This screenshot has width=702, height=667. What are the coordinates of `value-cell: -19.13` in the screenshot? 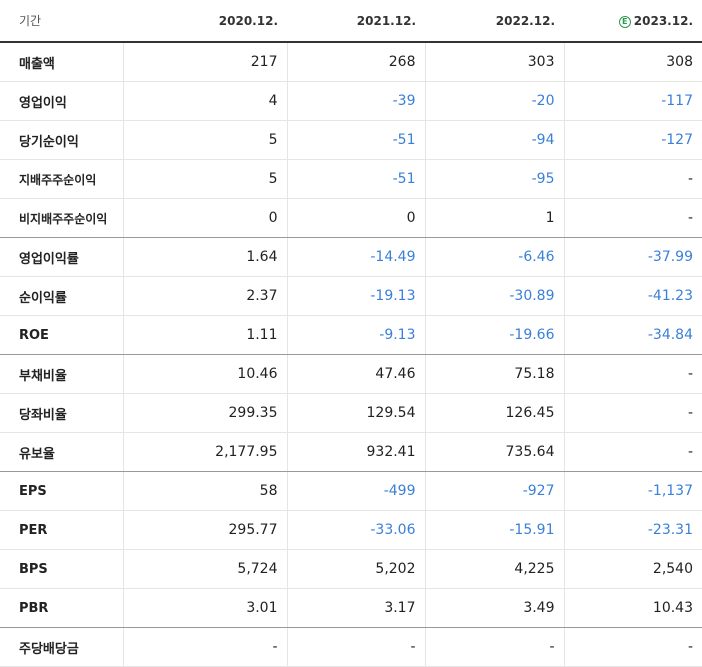 It's located at (355, 296).